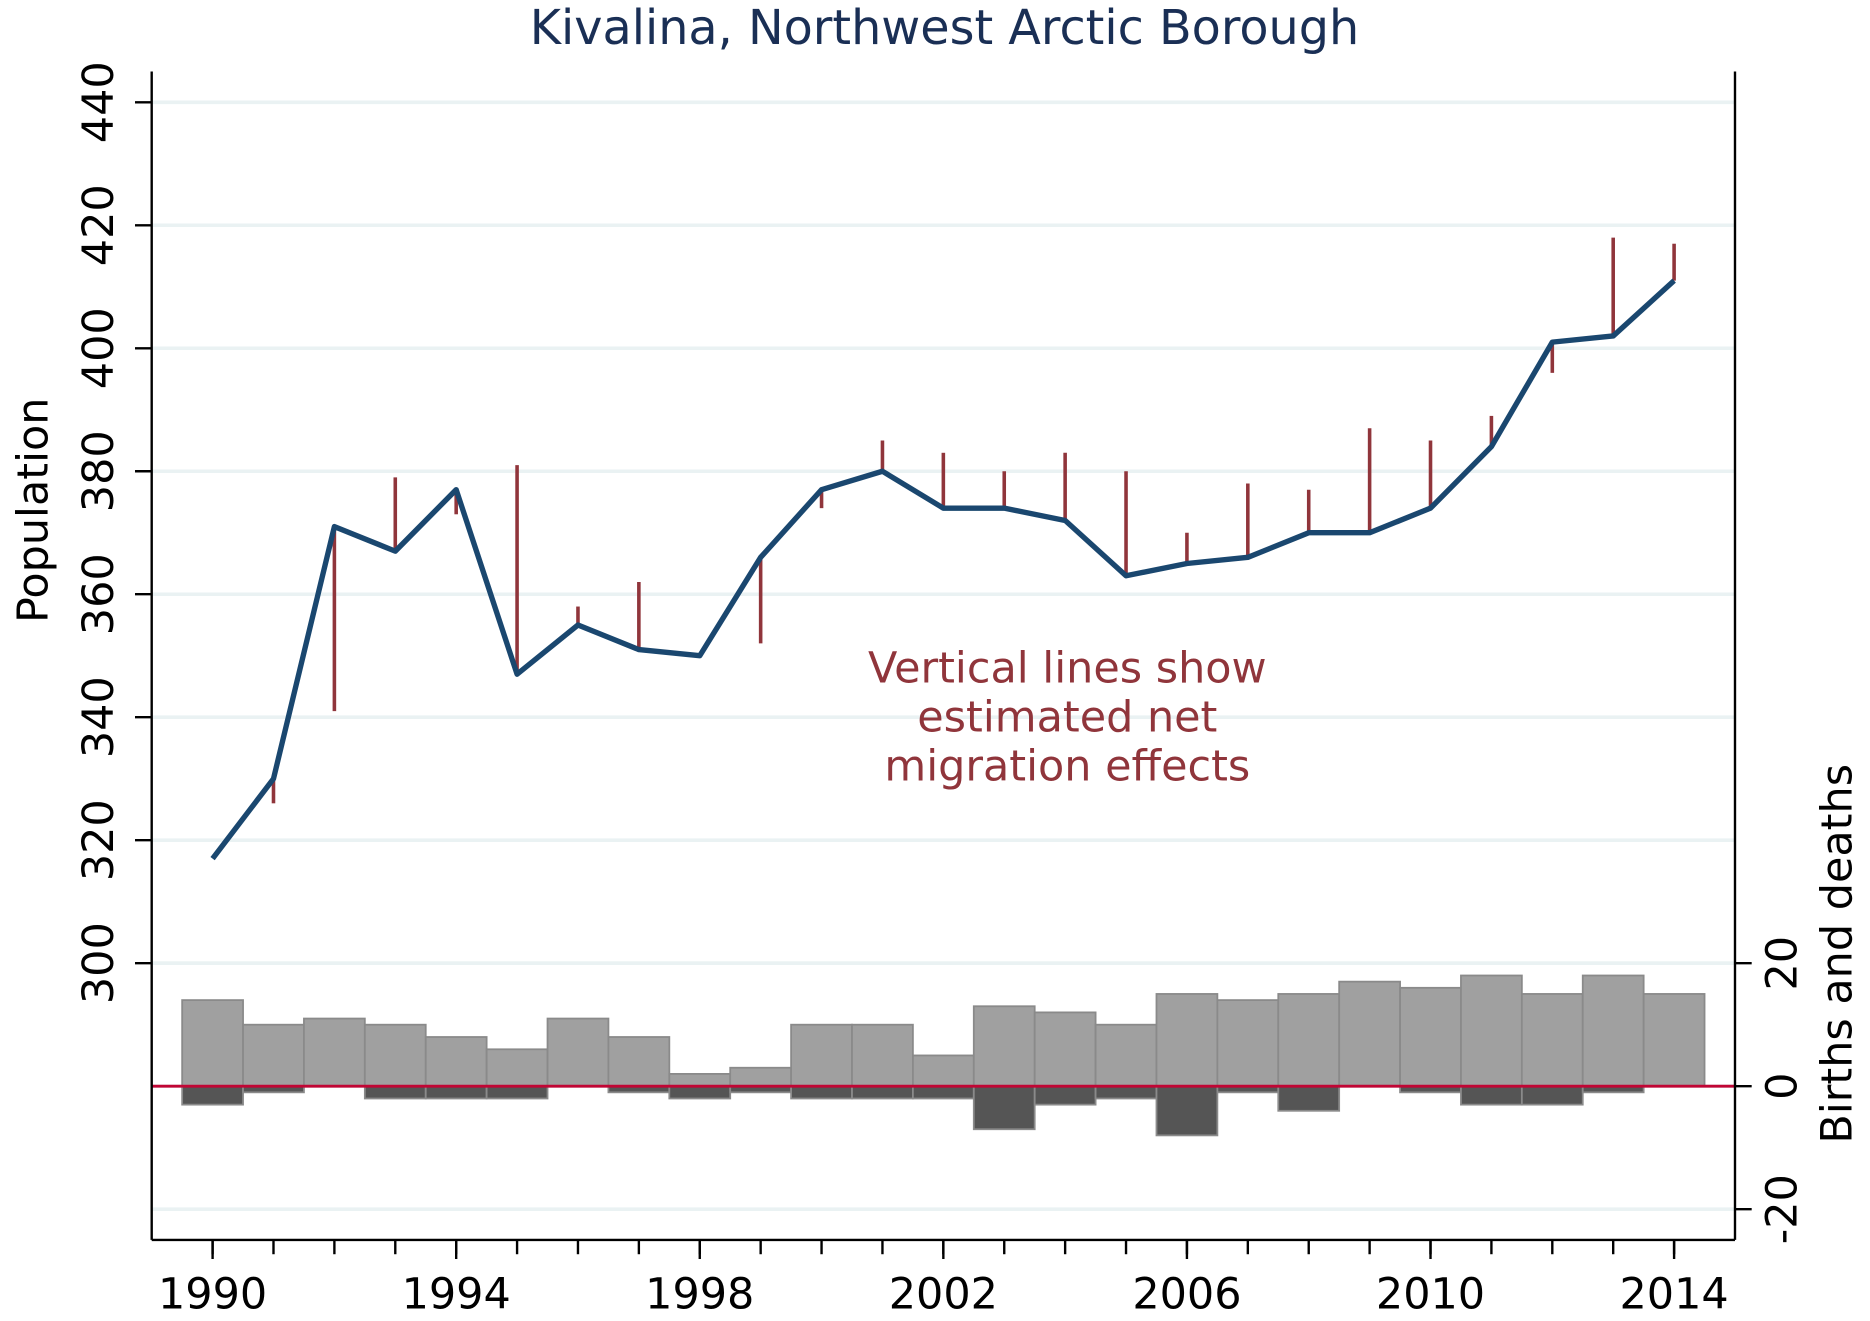  Describe the element at coordinates (99, 471) in the screenshot. I see `y-tick-label: 380` at that location.